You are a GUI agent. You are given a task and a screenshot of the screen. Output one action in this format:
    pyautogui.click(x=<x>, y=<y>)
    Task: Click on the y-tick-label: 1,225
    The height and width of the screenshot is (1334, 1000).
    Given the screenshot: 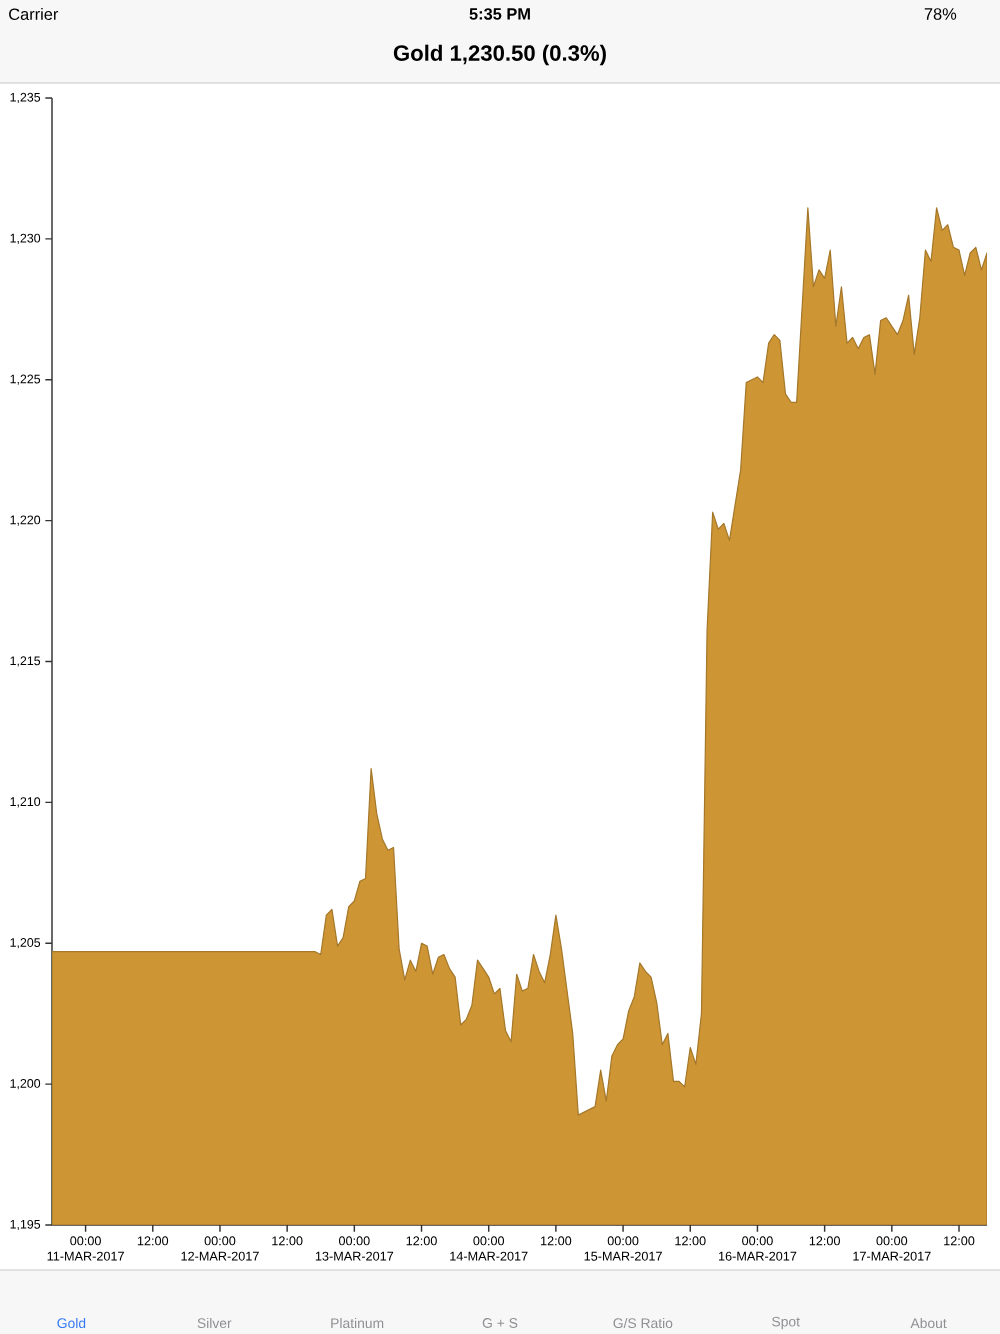 What is the action you would take?
    pyautogui.click(x=25, y=379)
    